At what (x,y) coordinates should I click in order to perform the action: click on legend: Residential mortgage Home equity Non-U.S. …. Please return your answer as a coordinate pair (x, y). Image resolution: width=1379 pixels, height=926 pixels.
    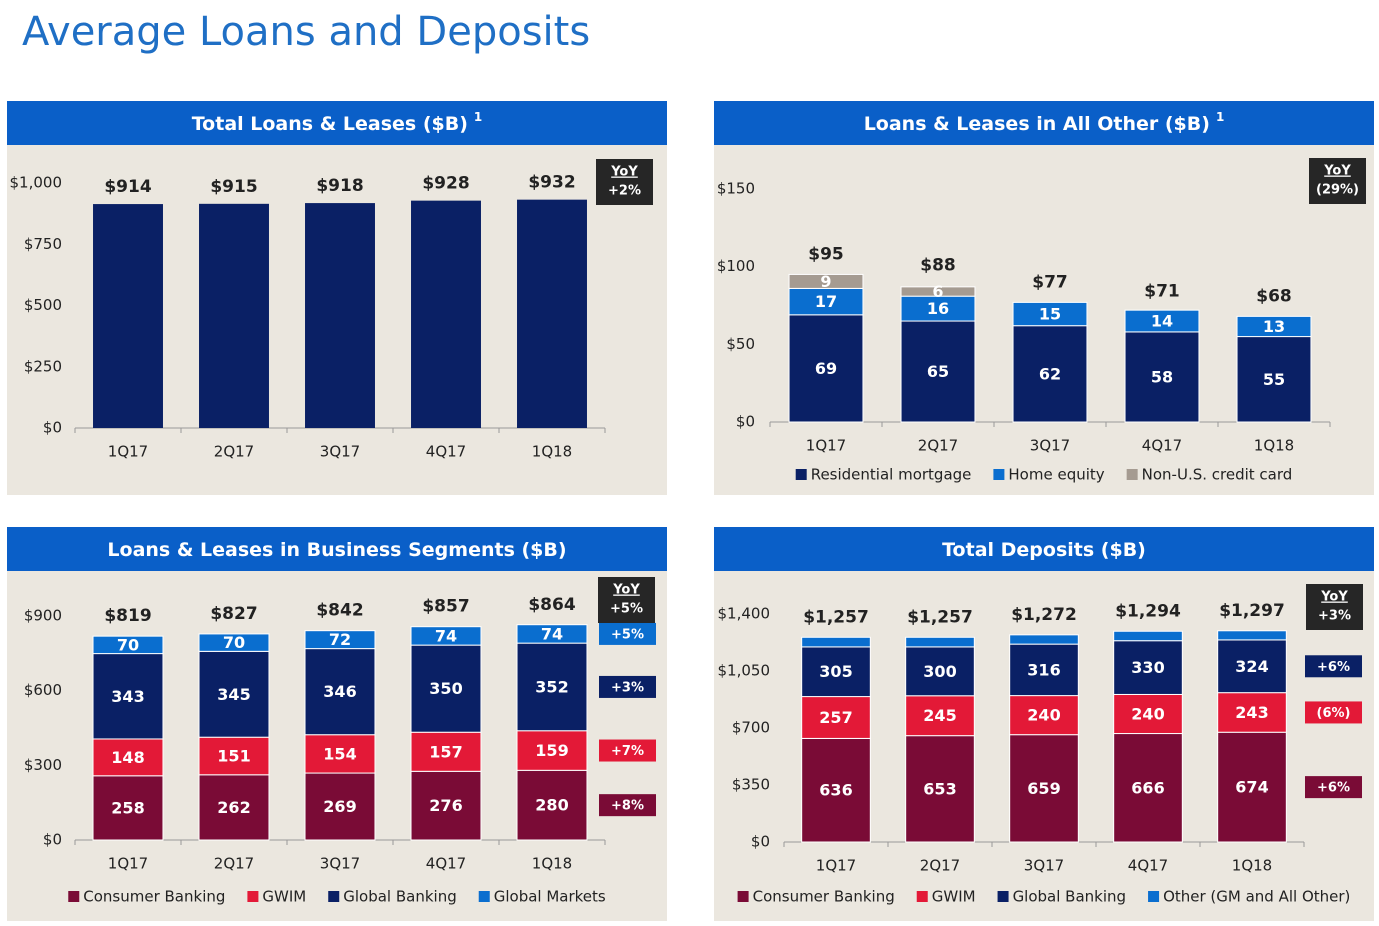
    Looking at the image, I should click on (1043, 475).